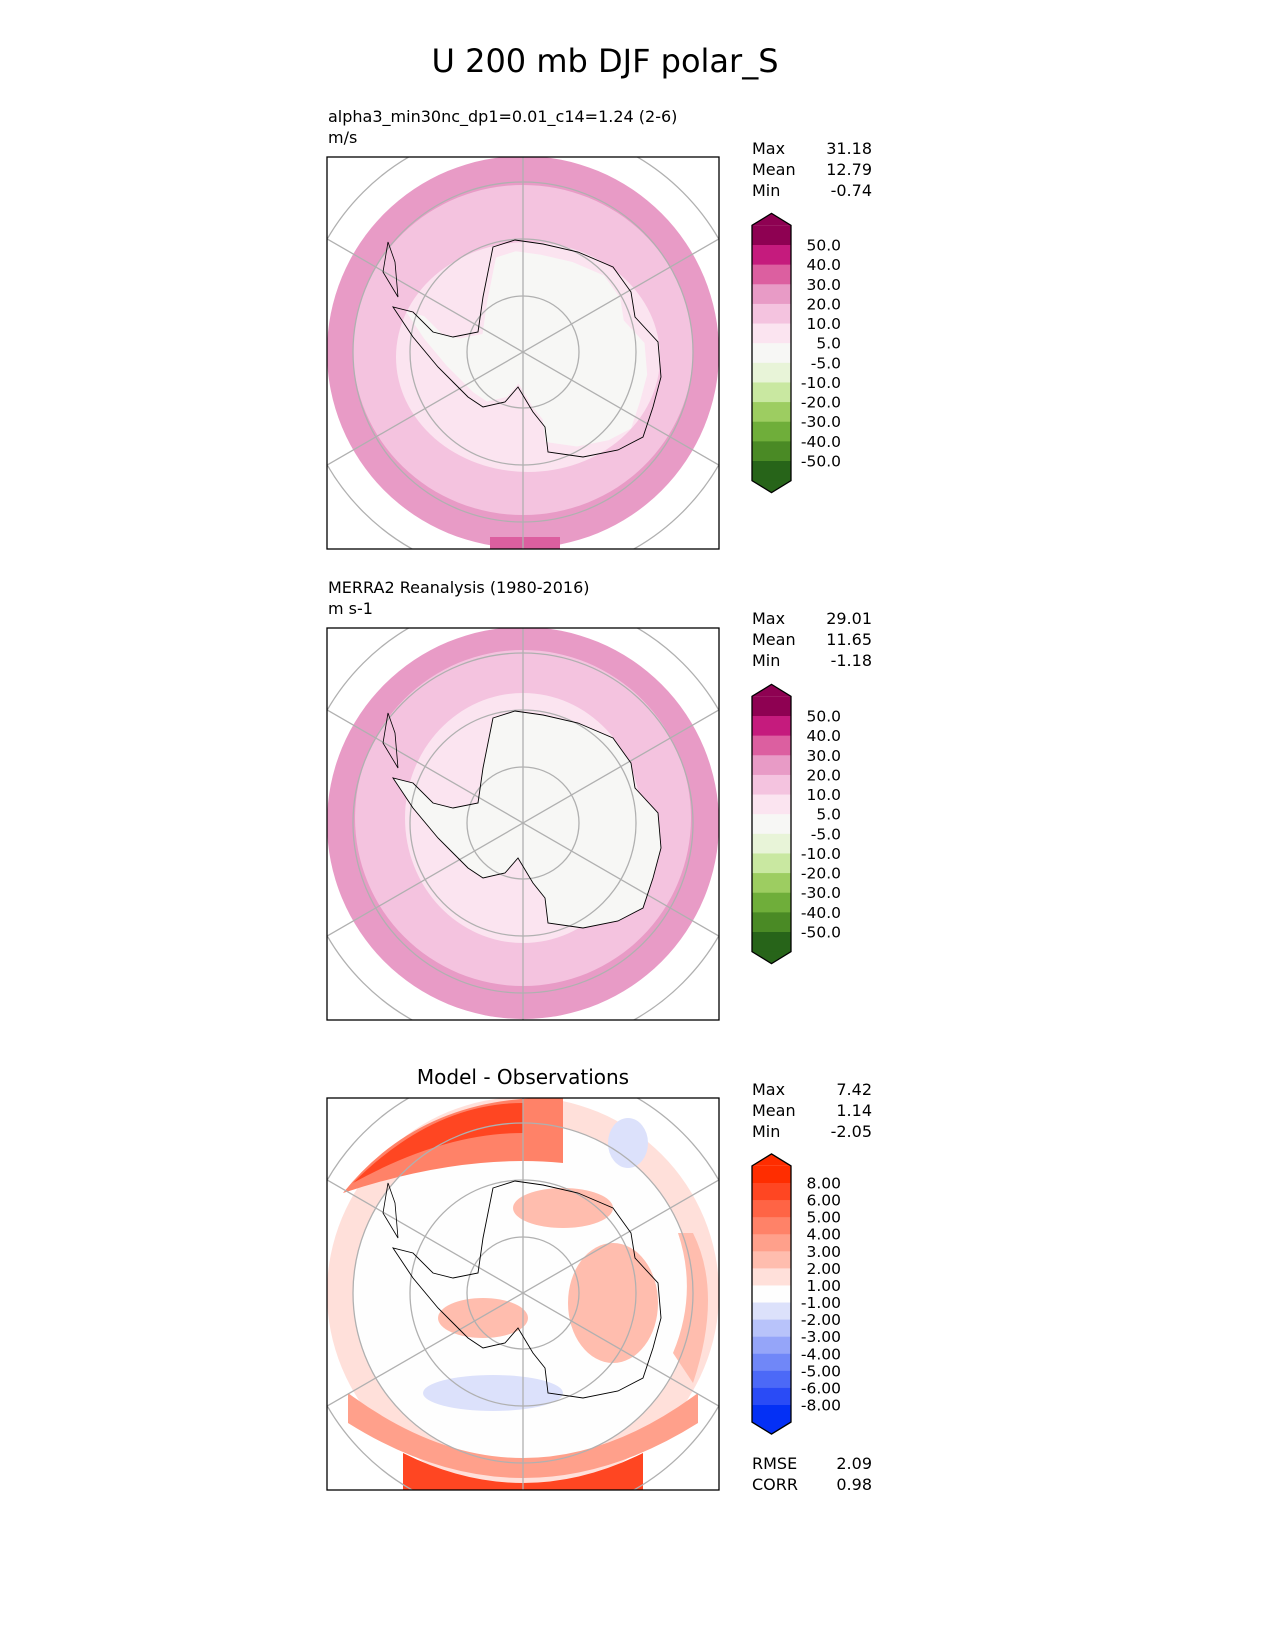 The image size is (1275, 1650). Describe the element at coordinates (821, 1406) in the screenshot. I see `colorbar-tick-label: -8.00` at that location.